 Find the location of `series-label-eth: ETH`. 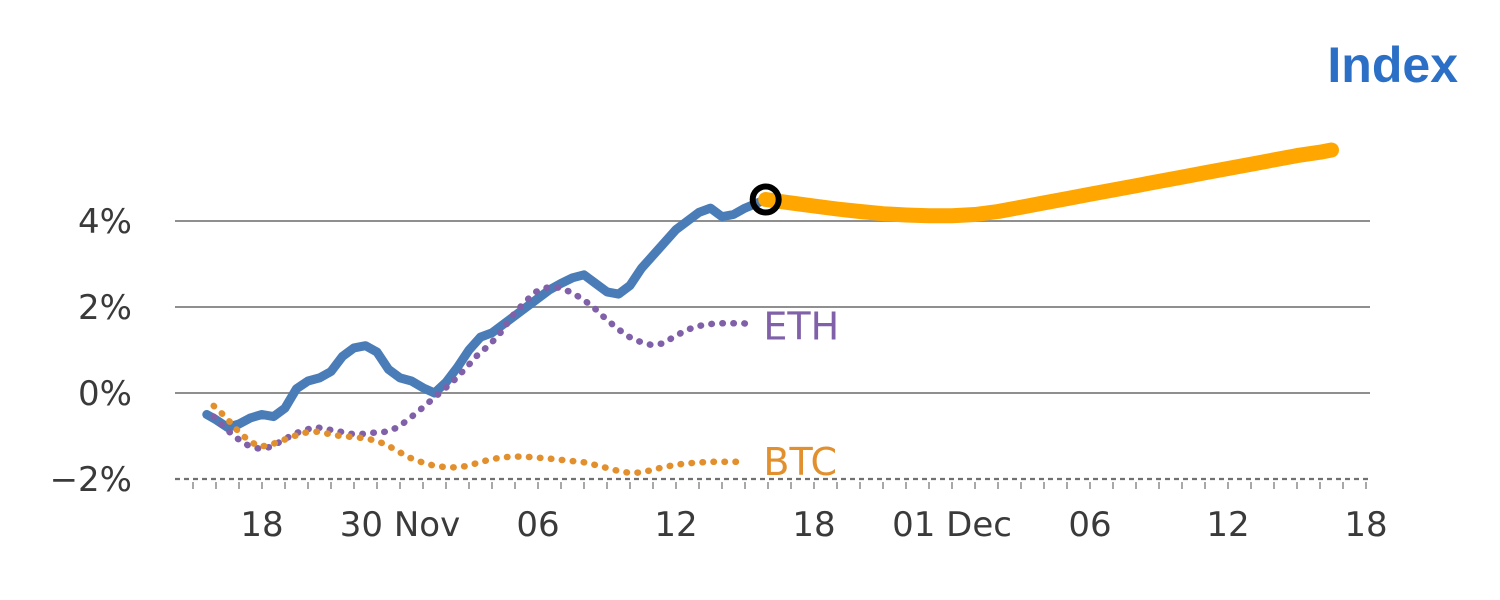

series-label-eth: ETH is located at coordinates (801, 326).